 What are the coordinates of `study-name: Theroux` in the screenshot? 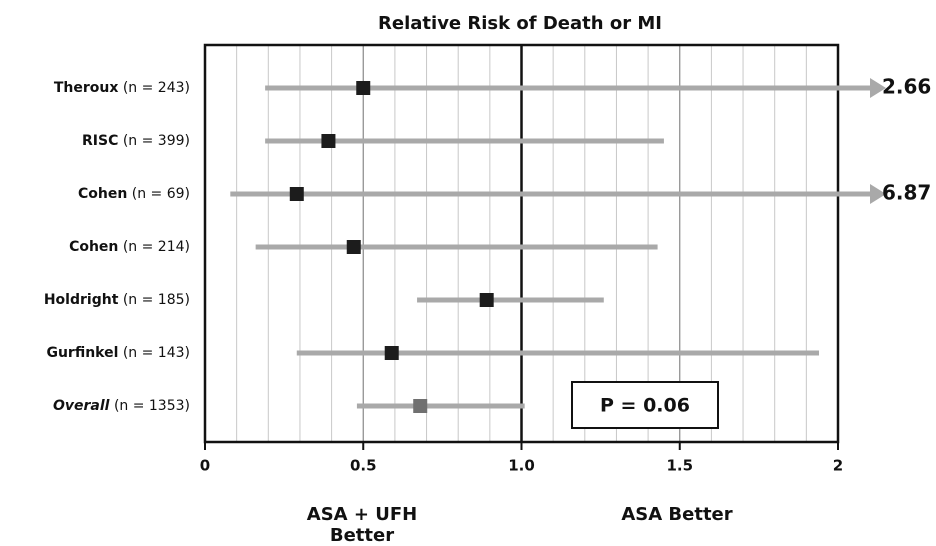 It's located at (86, 88).